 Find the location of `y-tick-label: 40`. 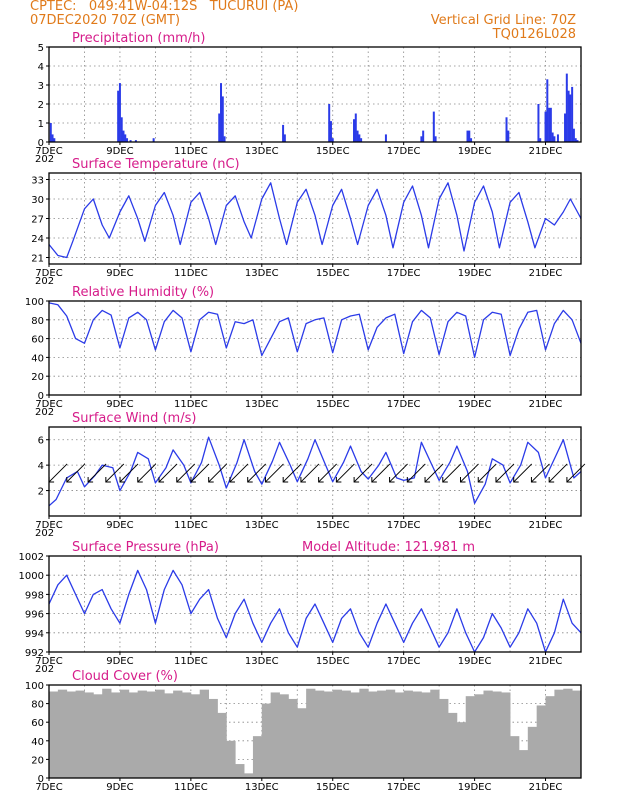

y-tick-label: 40 is located at coordinates (37, 358).